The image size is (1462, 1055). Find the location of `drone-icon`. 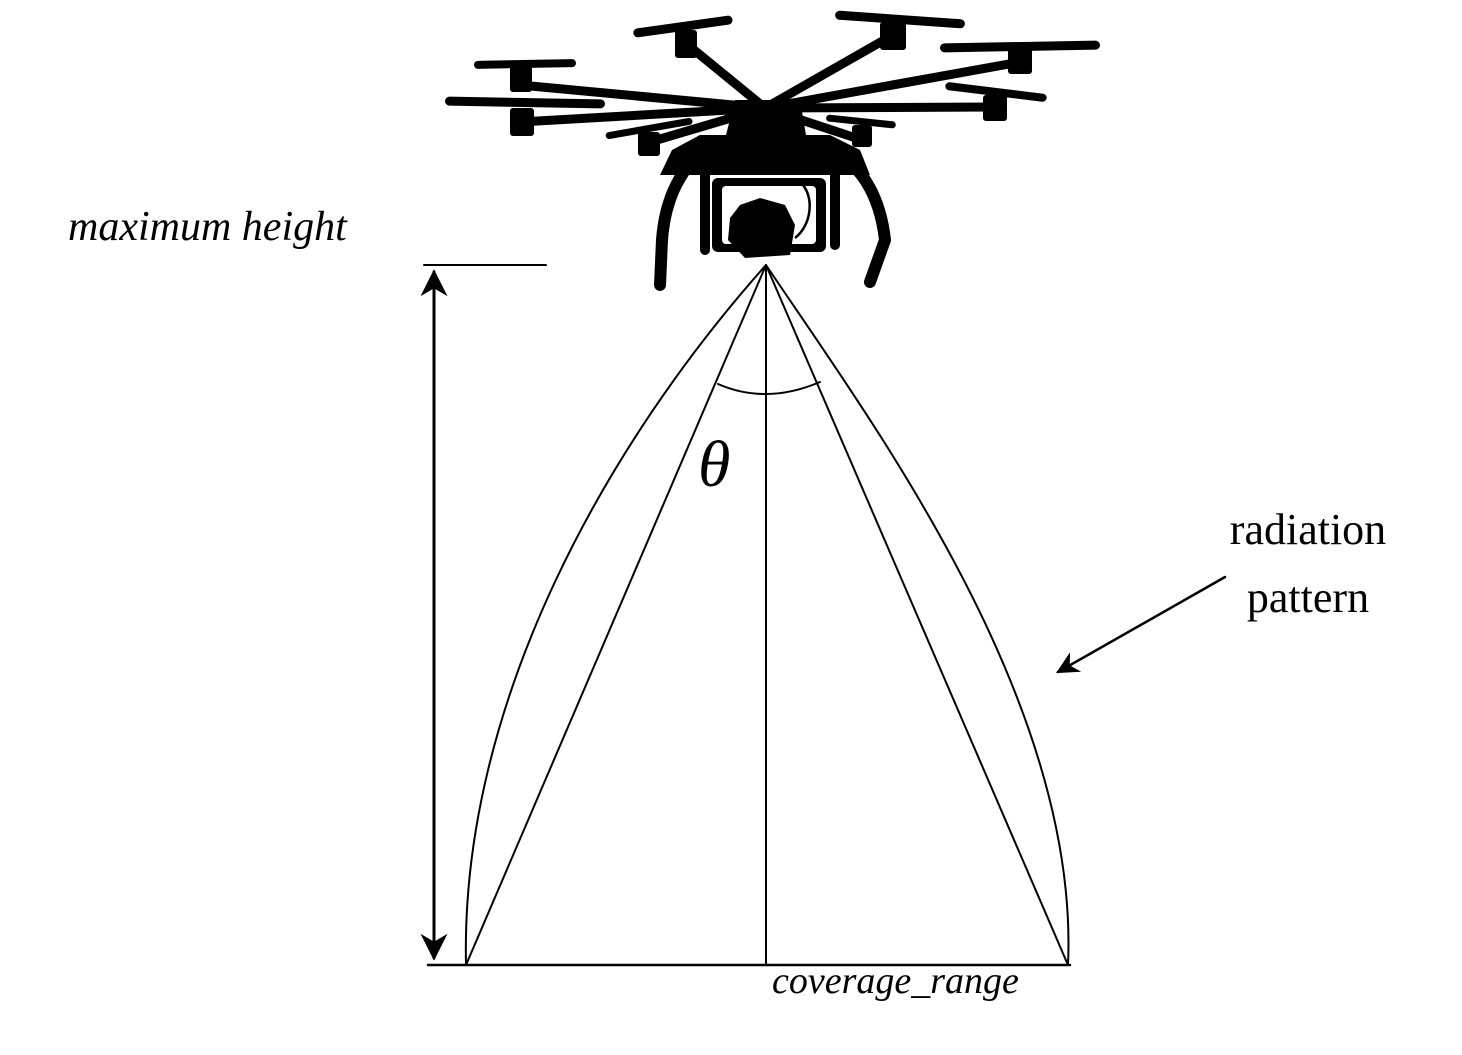

drone-icon is located at coordinates (772, 150).